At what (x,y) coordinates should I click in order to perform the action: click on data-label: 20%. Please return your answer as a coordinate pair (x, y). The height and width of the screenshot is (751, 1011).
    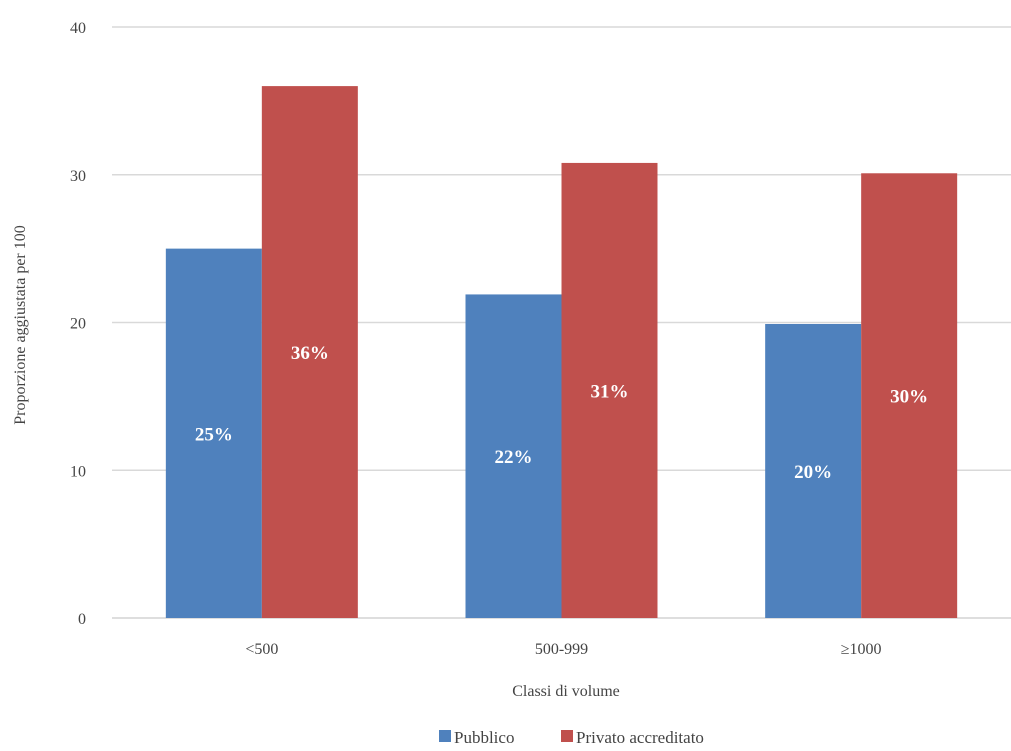
    Looking at the image, I should click on (813, 472).